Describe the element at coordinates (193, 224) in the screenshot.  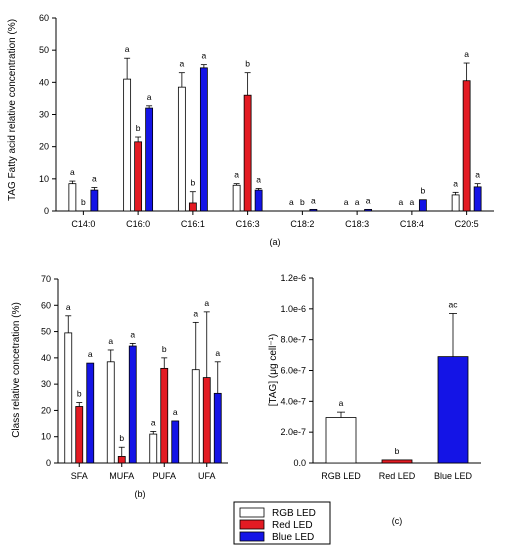
I see `x-tick-label: C16:1` at that location.